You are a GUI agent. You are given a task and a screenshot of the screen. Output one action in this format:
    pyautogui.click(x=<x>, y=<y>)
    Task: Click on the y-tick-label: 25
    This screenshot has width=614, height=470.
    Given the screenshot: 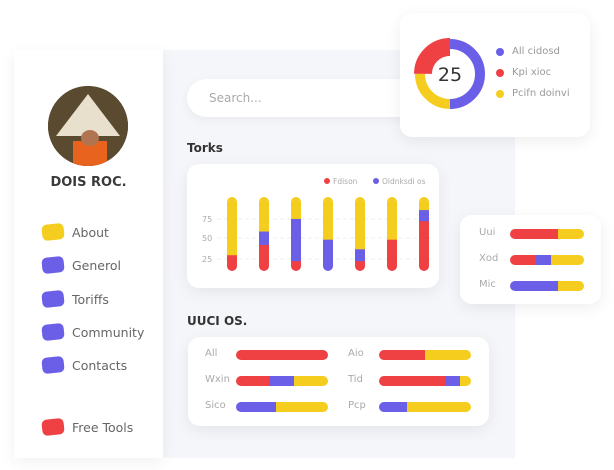 What is the action you would take?
    pyautogui.click(x=207, y=259)
    